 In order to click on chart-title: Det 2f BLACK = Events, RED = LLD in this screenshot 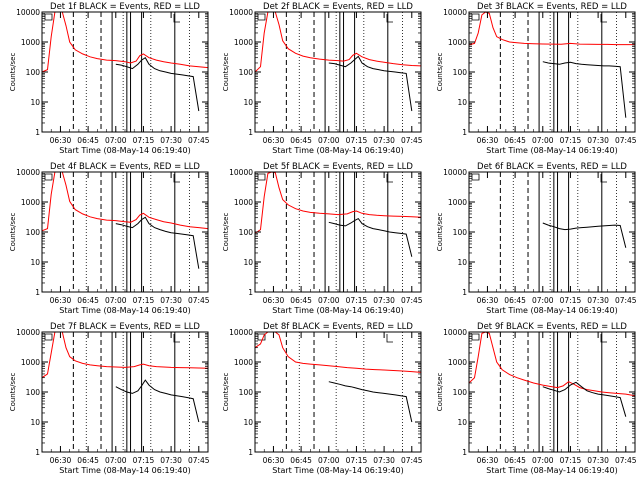, I will do `click(338, 7)`.